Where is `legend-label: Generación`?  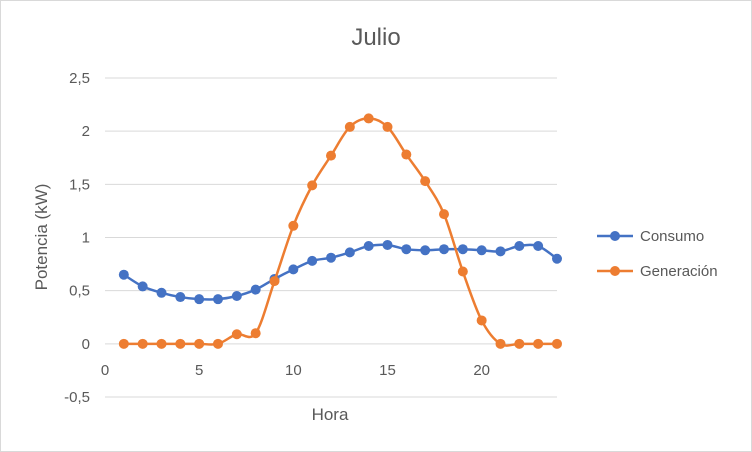 legend-label: Generación is located at coordinates (679, 271).